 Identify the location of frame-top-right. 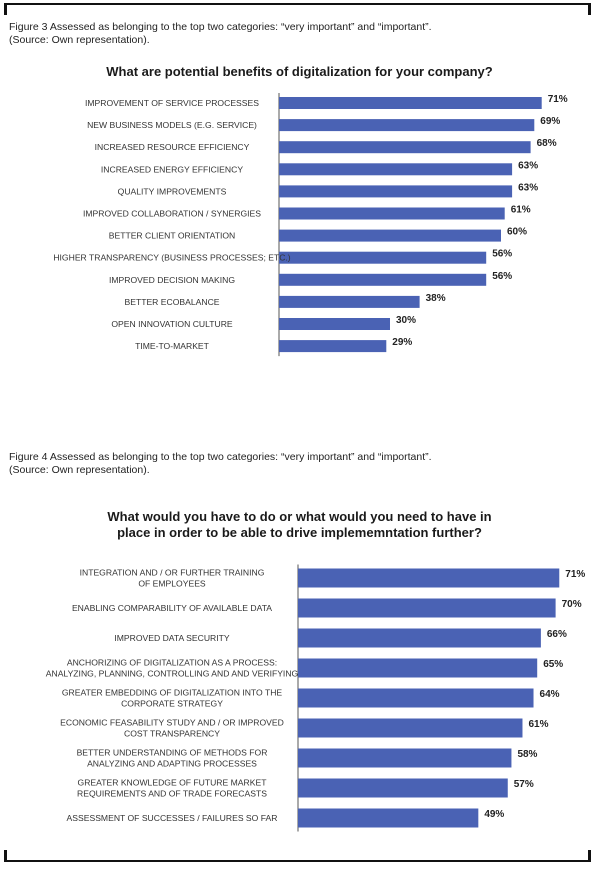
(589, 9).